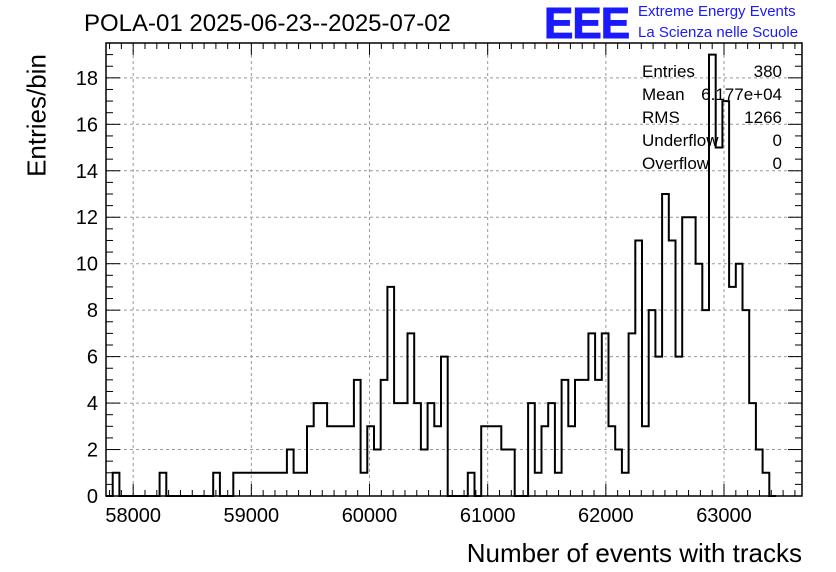  What do you see at coordinates (741, 94) in the screenshot?
I see `stats-value: 6.177e+04` at bounding box center [741, 94].